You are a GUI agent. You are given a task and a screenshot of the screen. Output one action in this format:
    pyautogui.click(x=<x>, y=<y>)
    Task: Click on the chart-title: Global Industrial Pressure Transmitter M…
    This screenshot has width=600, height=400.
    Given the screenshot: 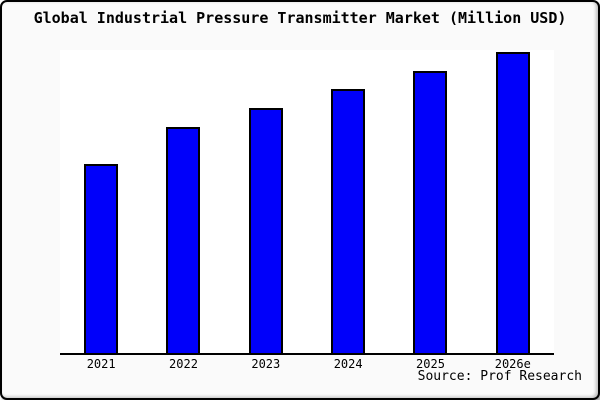 What is the action you would take?
    pyautogui.click(x=300, y=18)
    